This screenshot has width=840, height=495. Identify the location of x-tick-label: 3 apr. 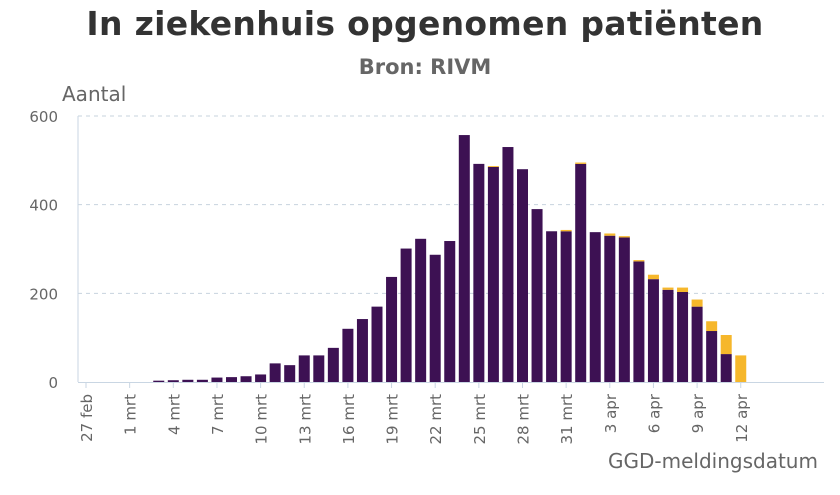
(611, 413).